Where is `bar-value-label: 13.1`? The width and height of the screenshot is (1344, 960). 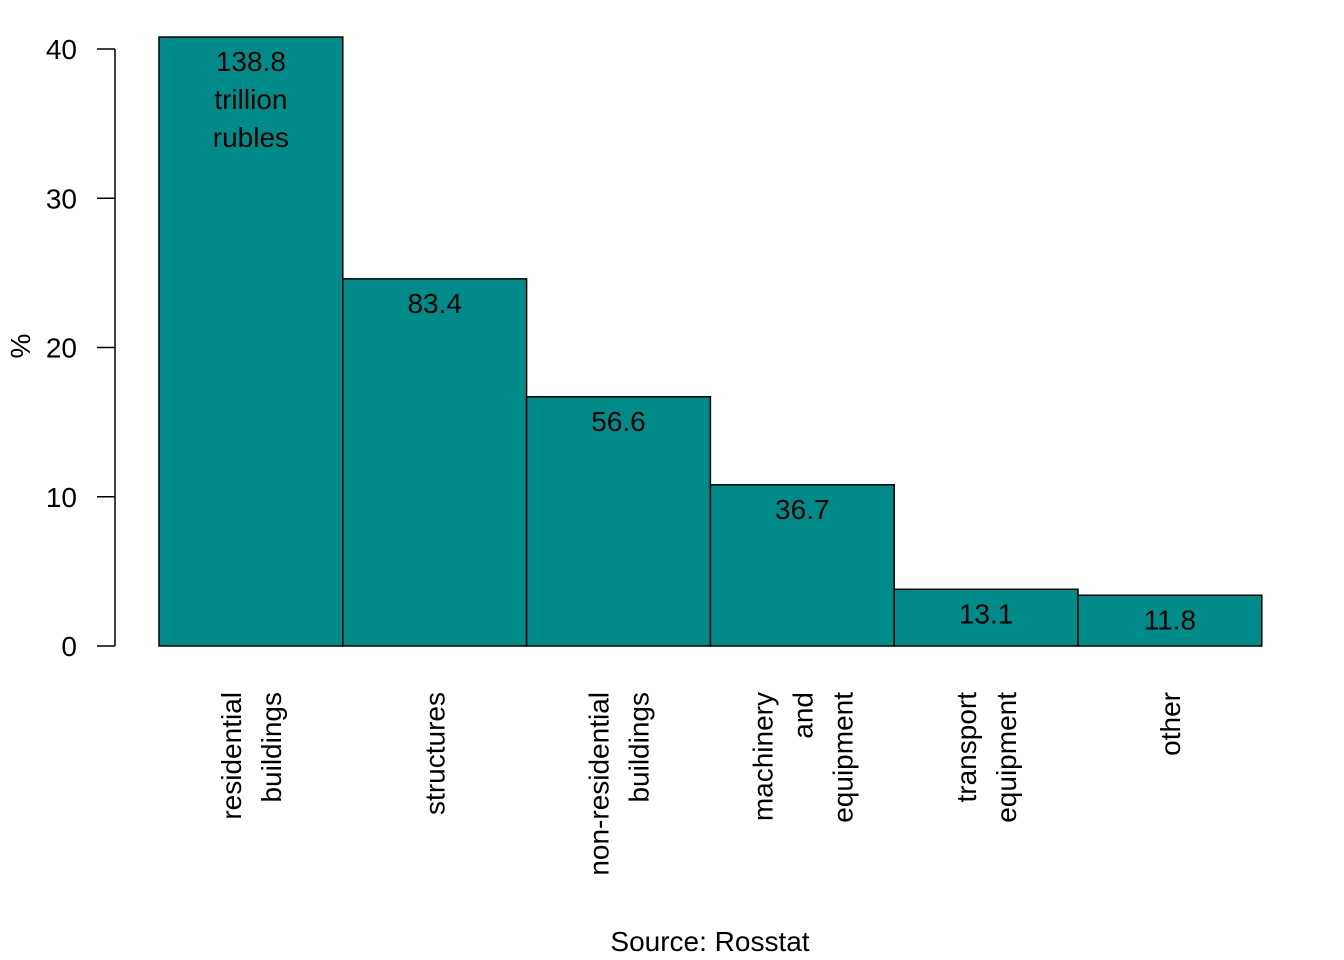 bar-value-label: 13.1 is located at coordinates (986, 613).